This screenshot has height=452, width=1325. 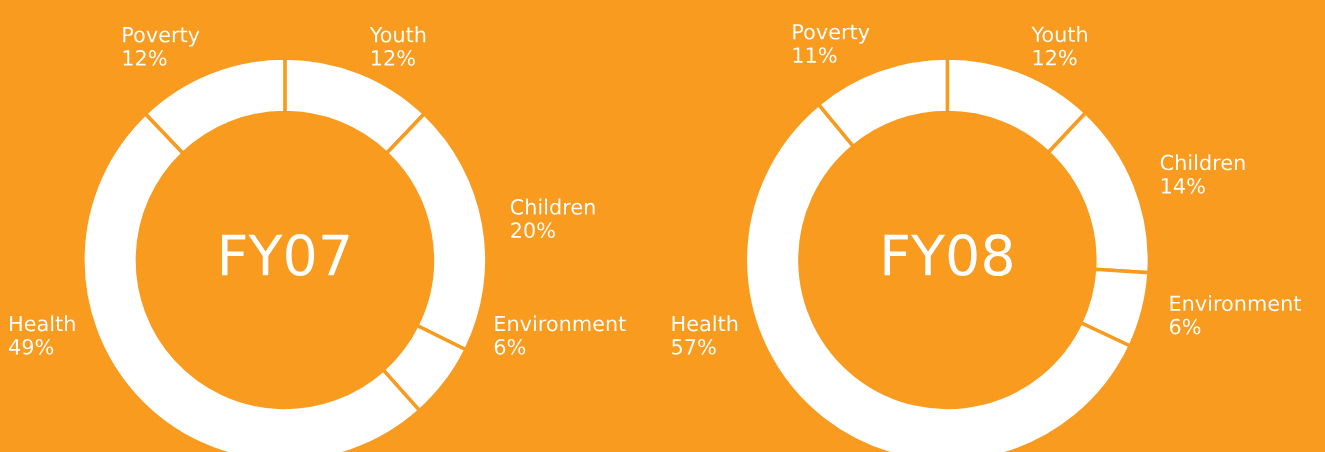 I want to click on data-label: 11%, so click(x=815, y=55).